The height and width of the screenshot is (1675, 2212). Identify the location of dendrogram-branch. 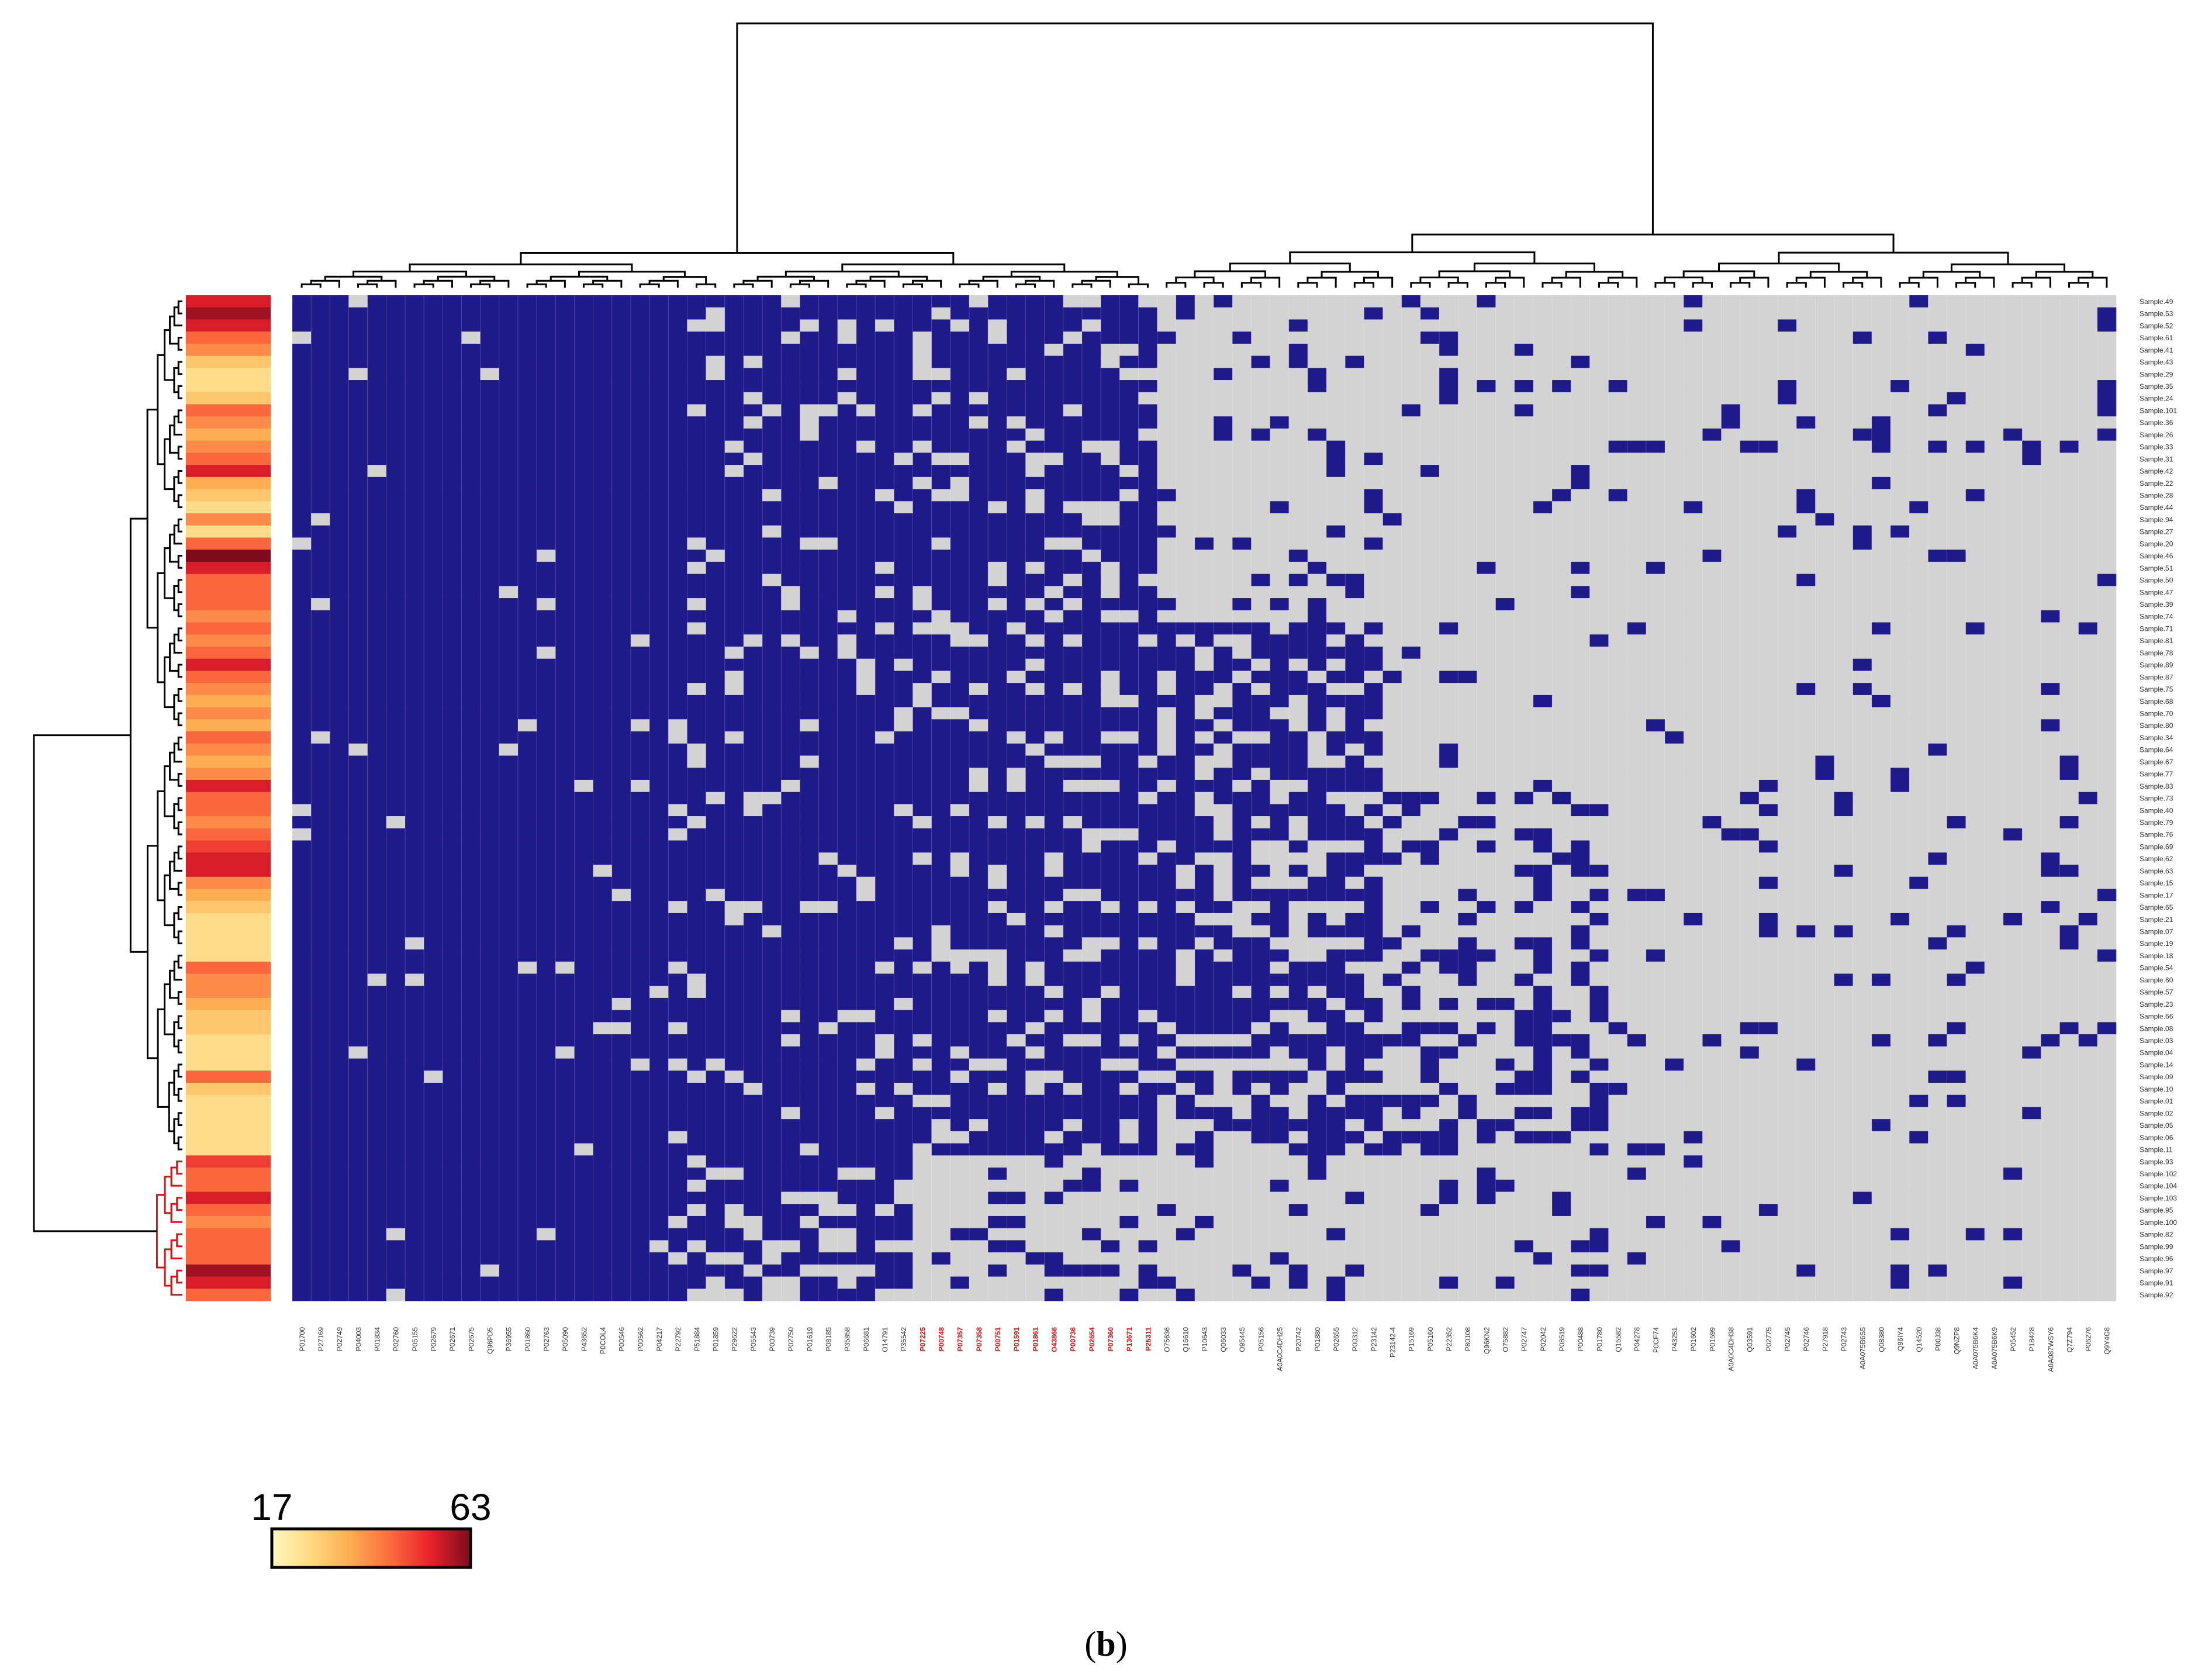
(169, 1009).